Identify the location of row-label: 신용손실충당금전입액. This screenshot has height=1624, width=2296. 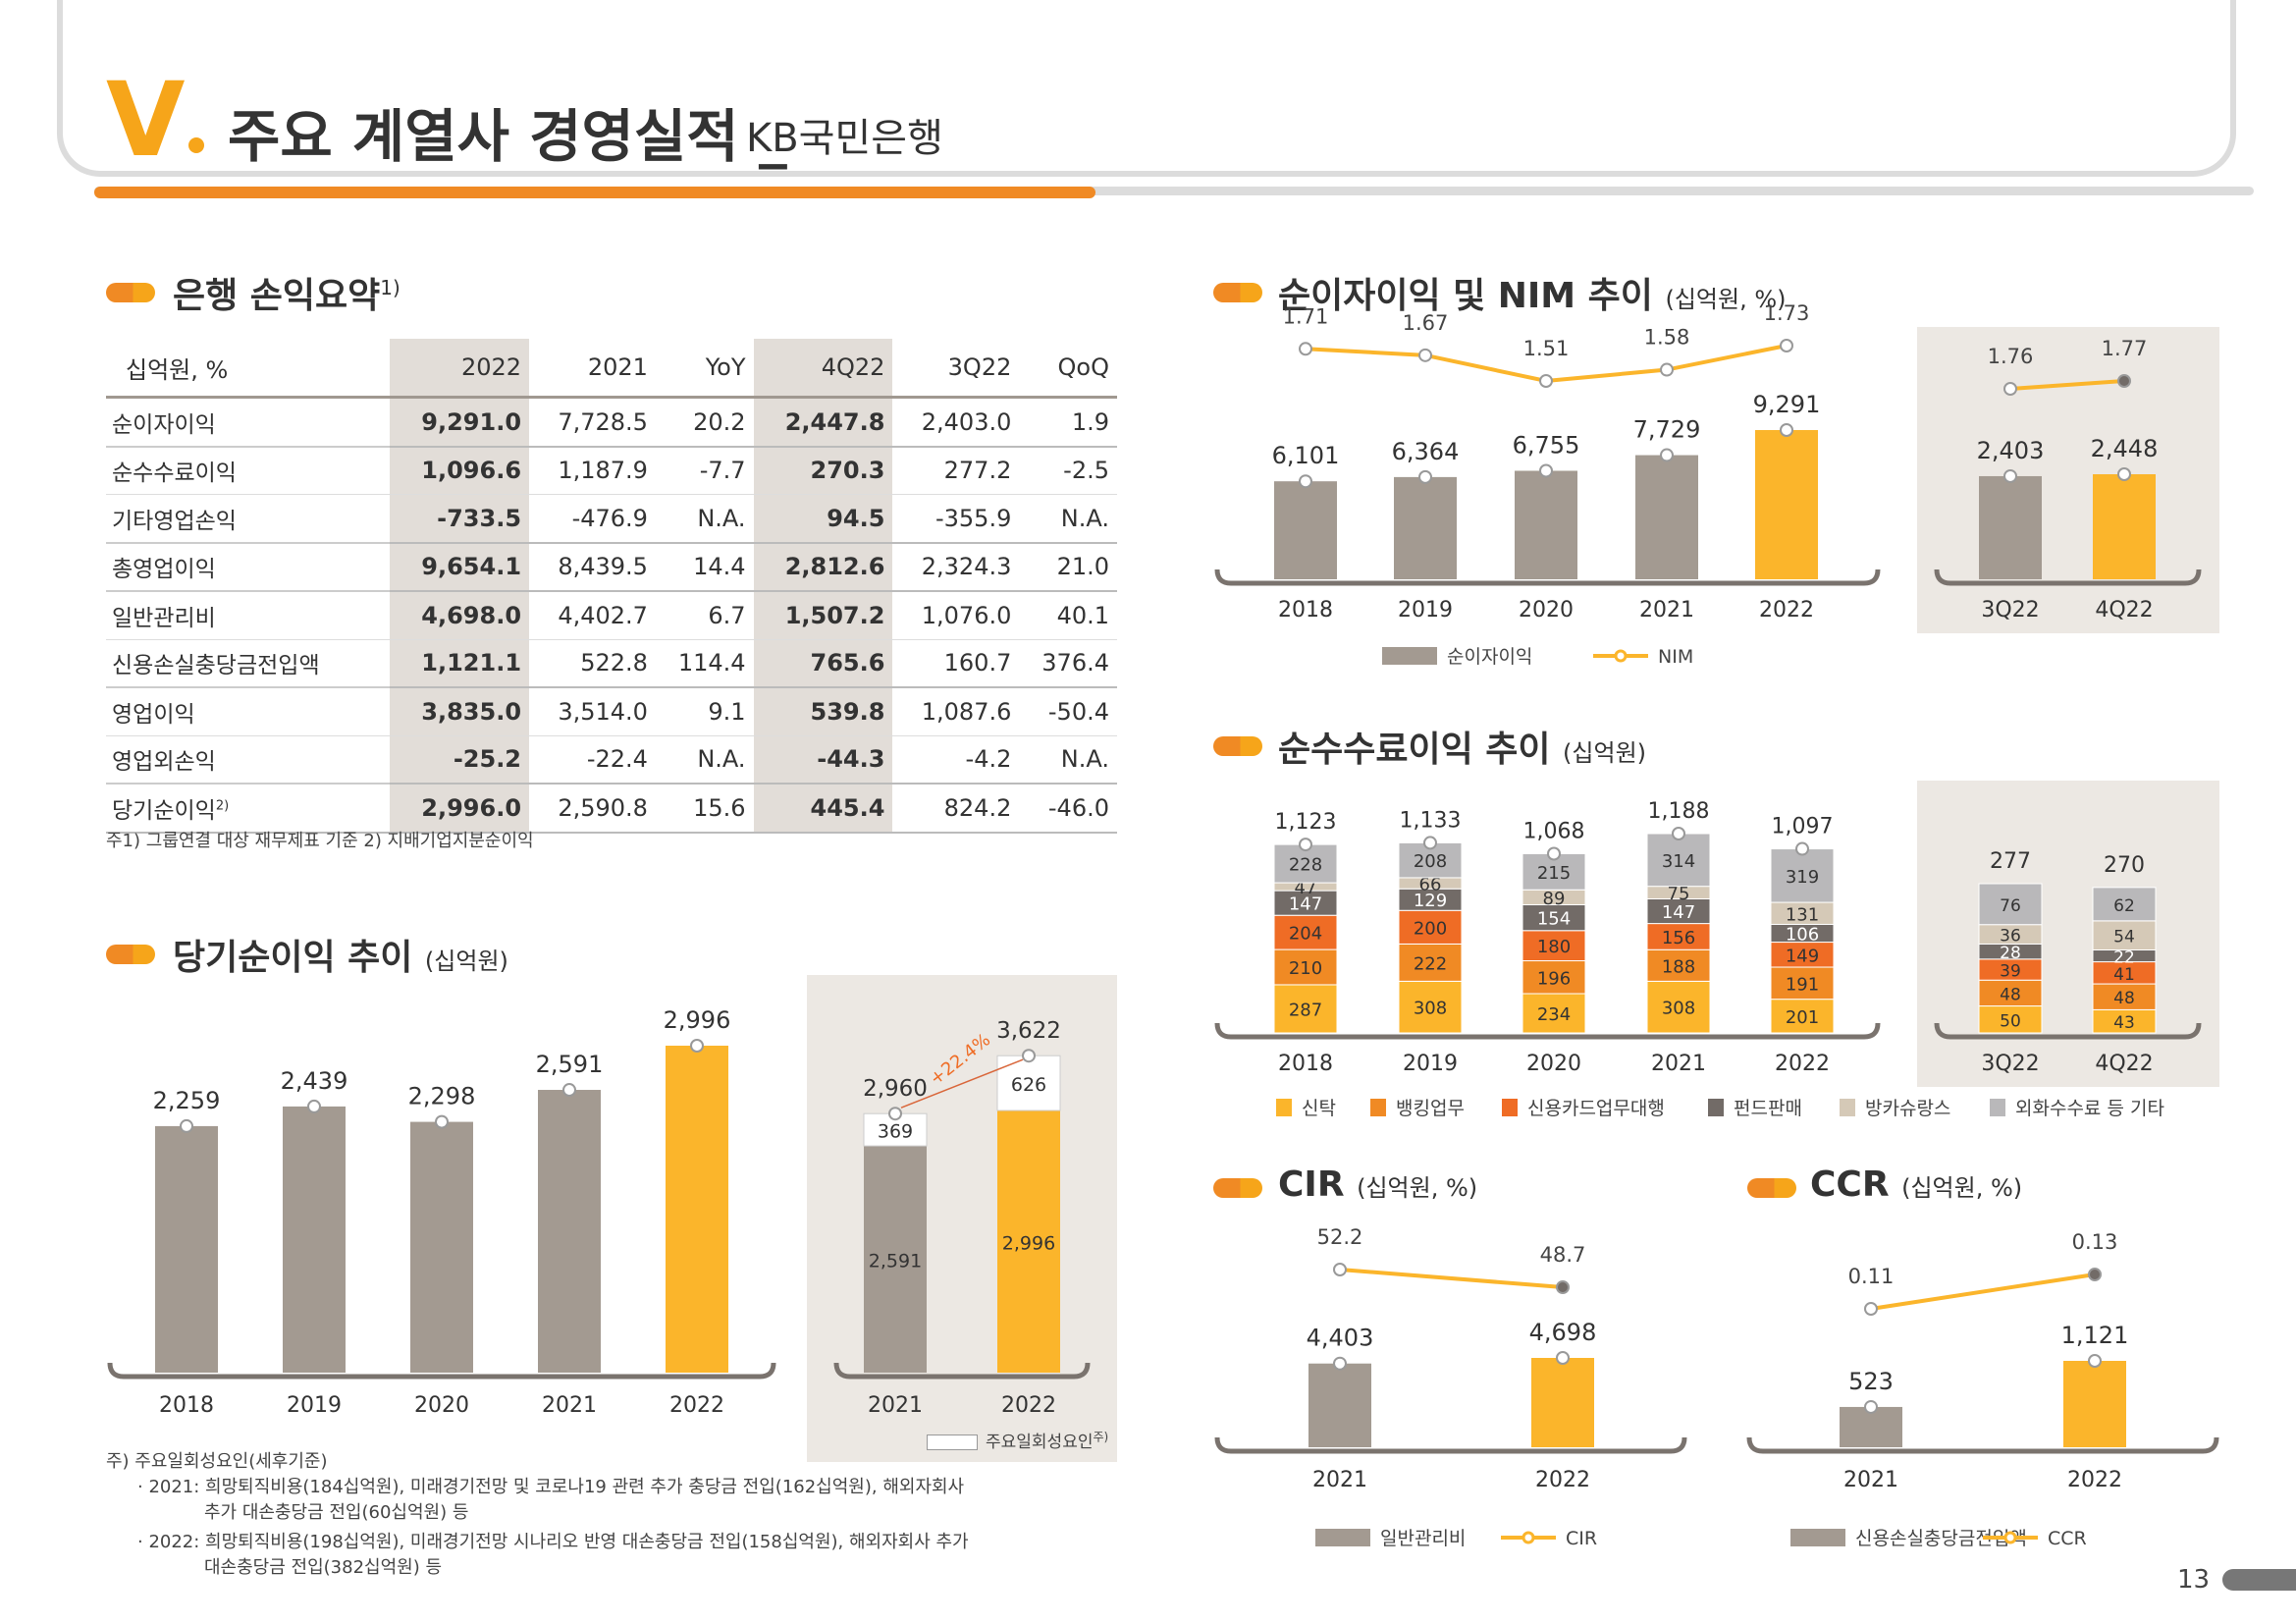
(249, 663).